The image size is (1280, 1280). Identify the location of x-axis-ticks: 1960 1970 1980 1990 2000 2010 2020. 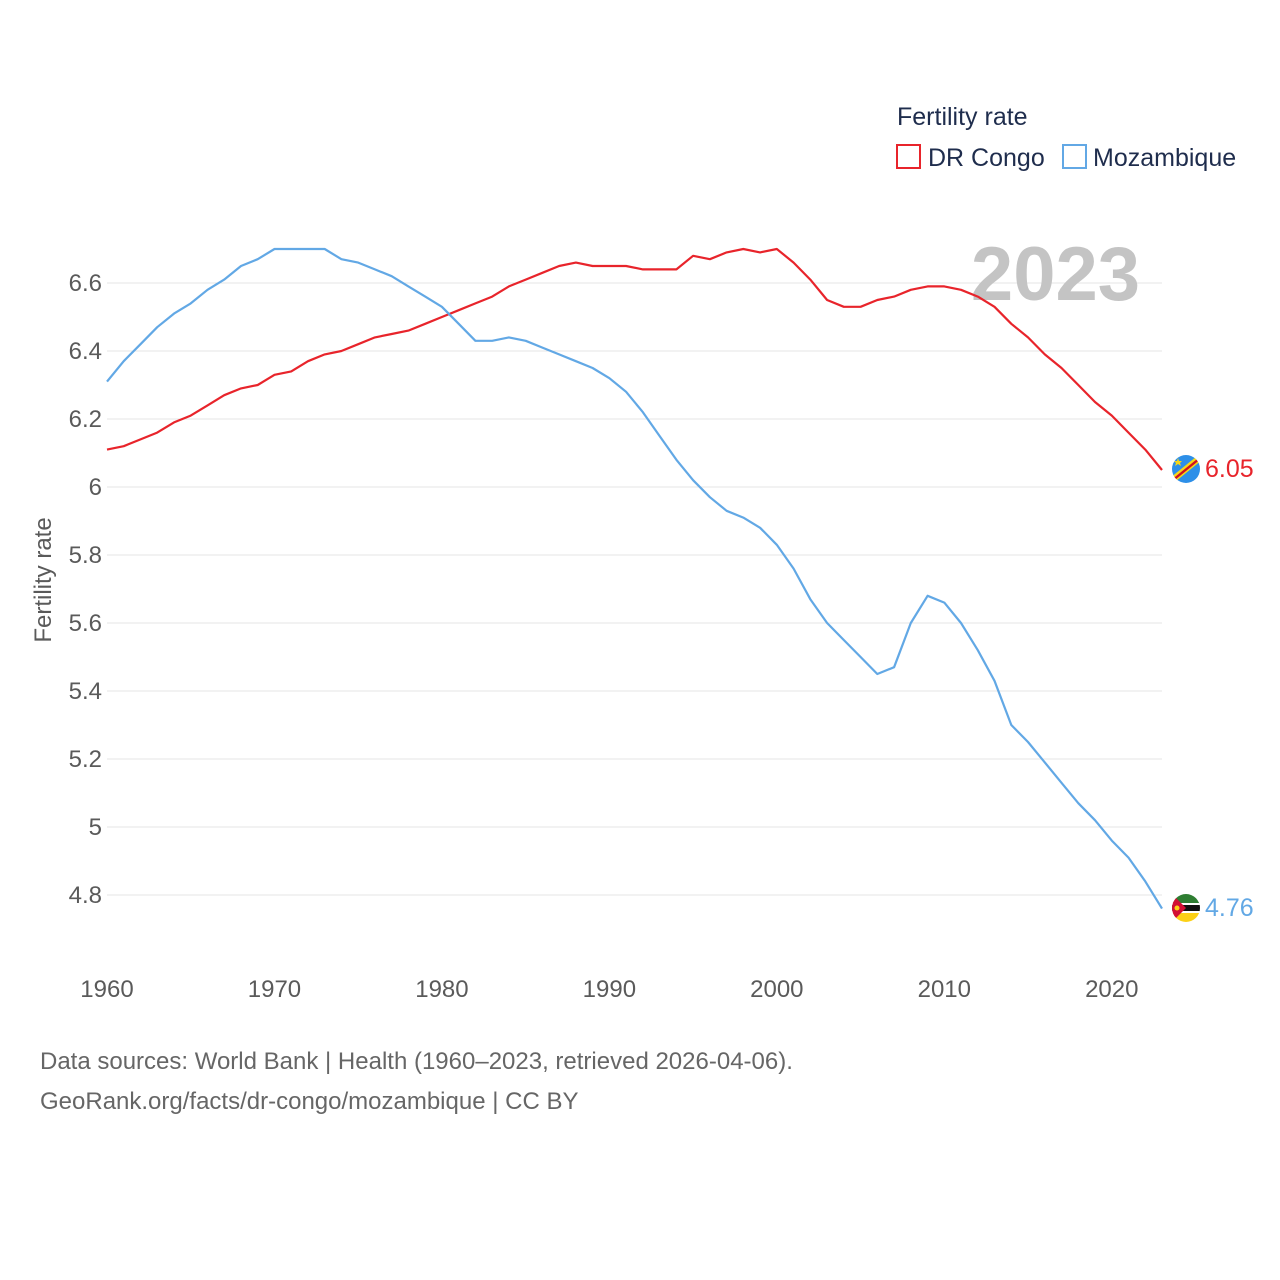
(609, 989).